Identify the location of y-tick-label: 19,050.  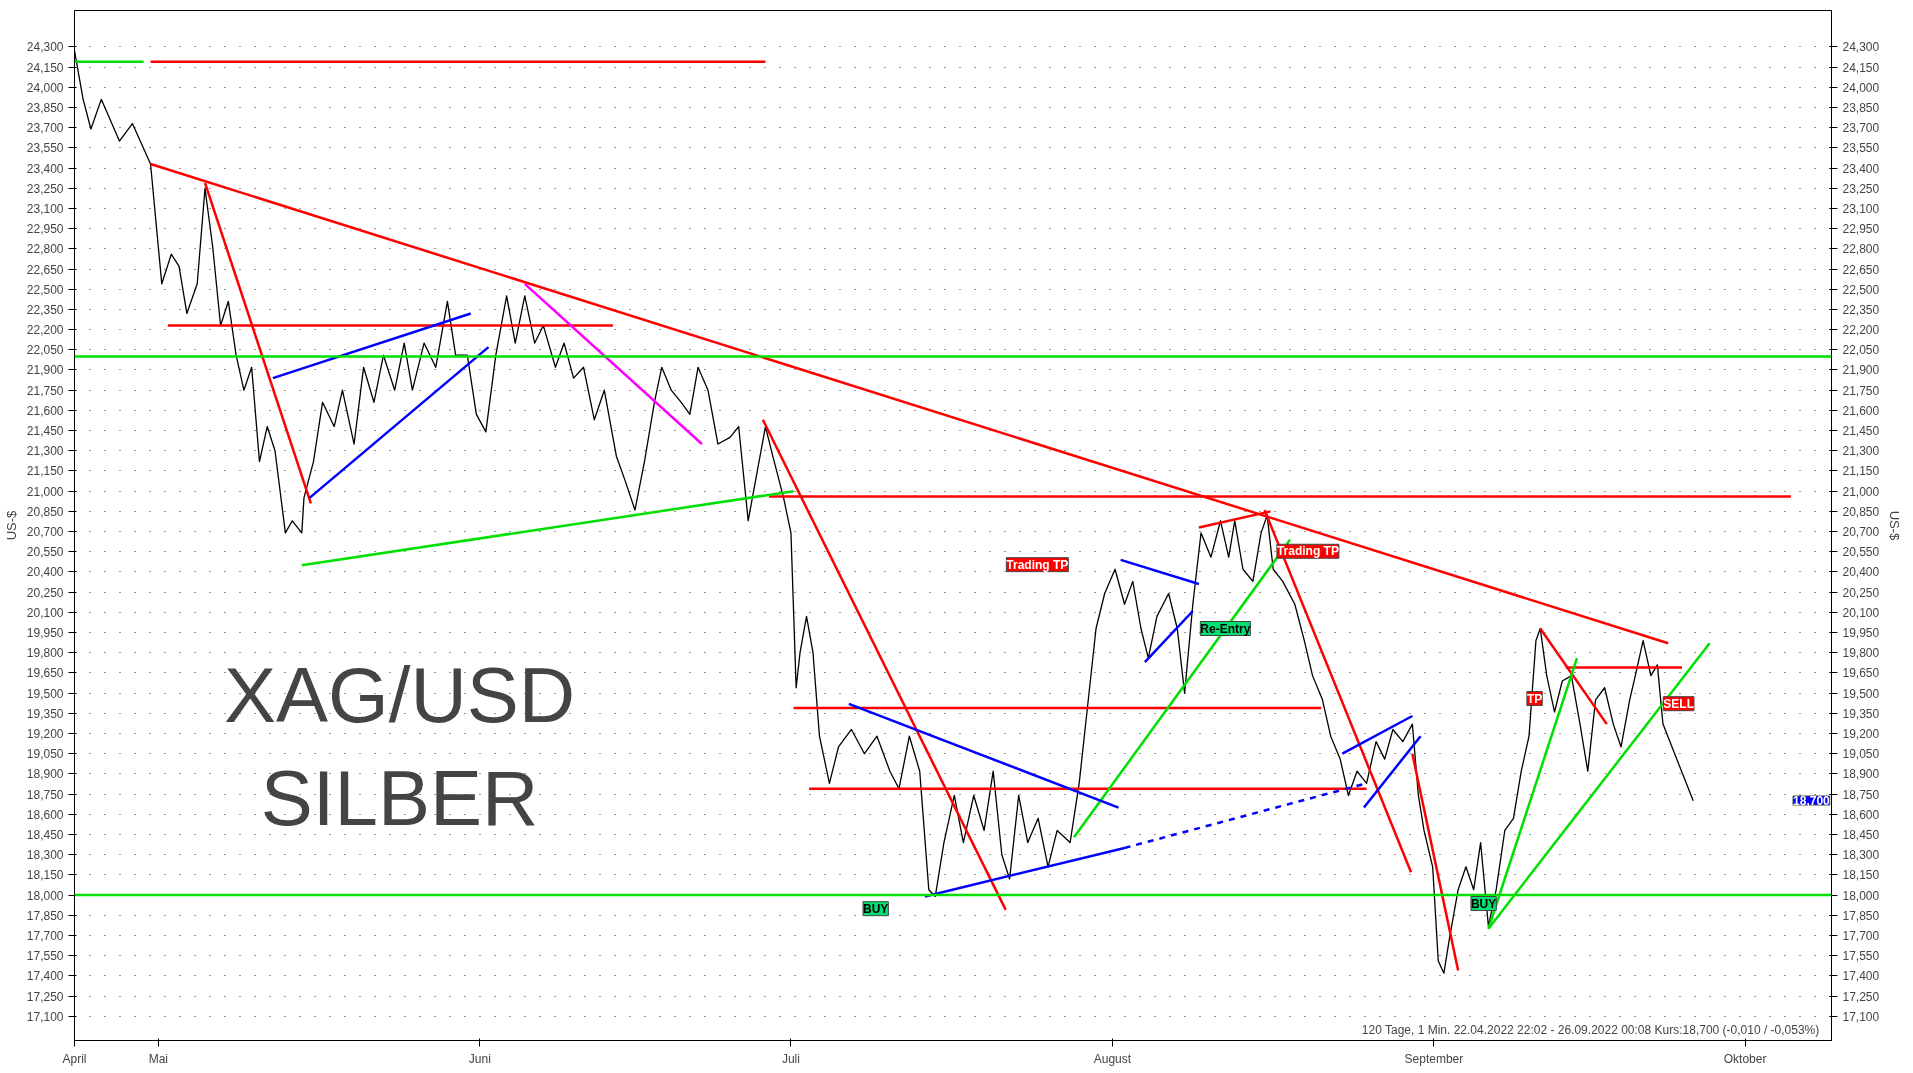
(45, 754).